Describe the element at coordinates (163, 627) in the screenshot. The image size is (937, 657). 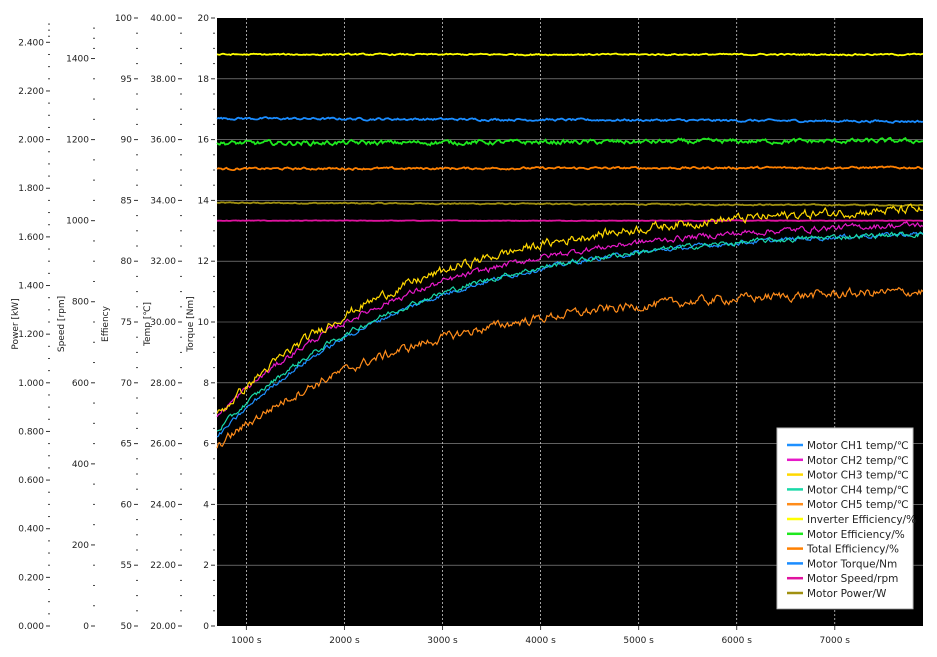
I see `y-tick-label-temp-0: 20.00` at that location.